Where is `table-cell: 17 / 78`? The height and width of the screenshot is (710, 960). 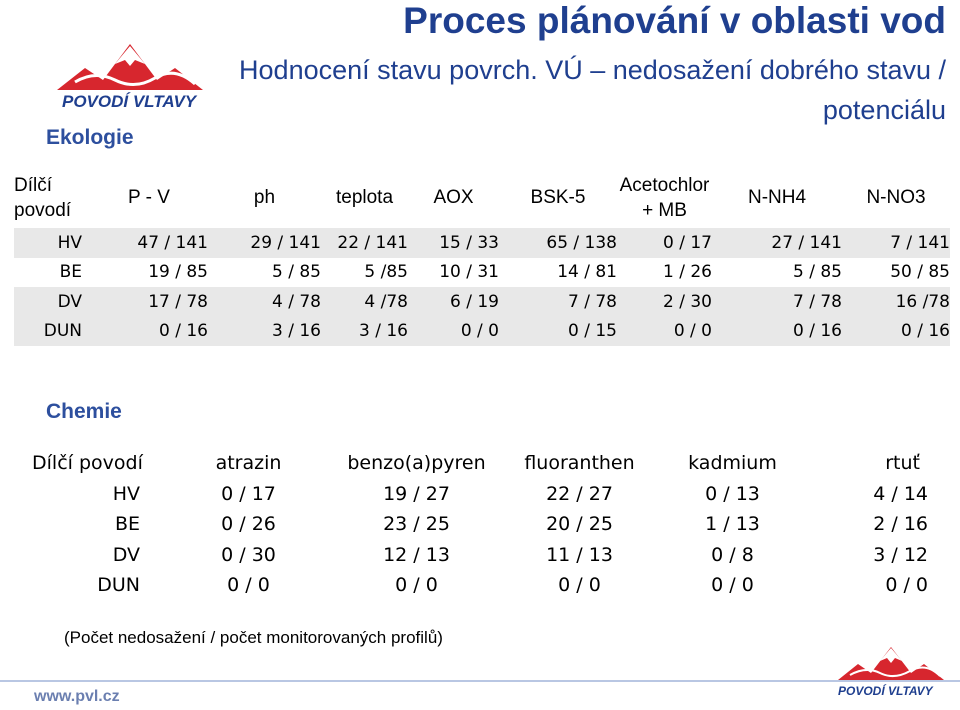 table-cell: 17 / 78 is located at coordinates (149, 302).